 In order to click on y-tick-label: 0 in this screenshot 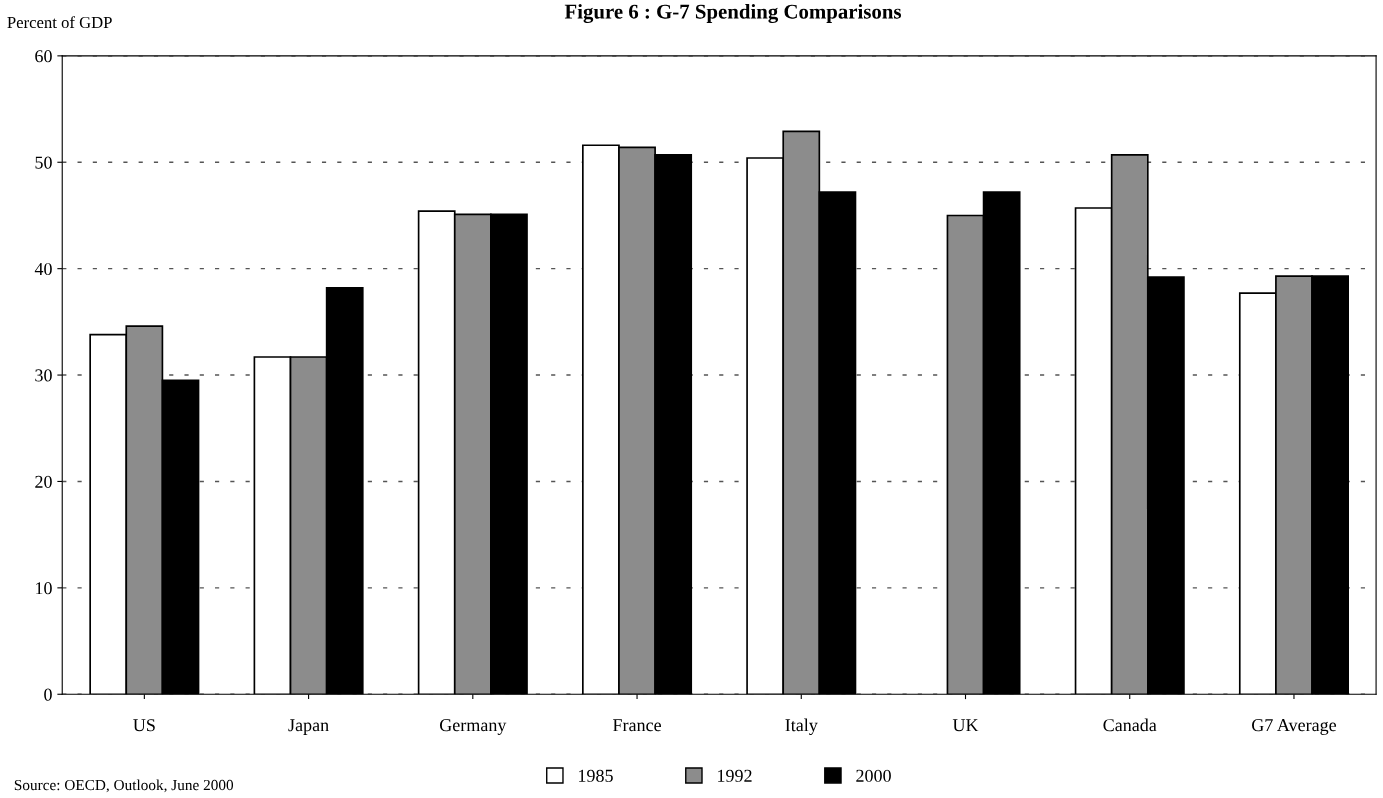, I will do `click(48, 694)`.